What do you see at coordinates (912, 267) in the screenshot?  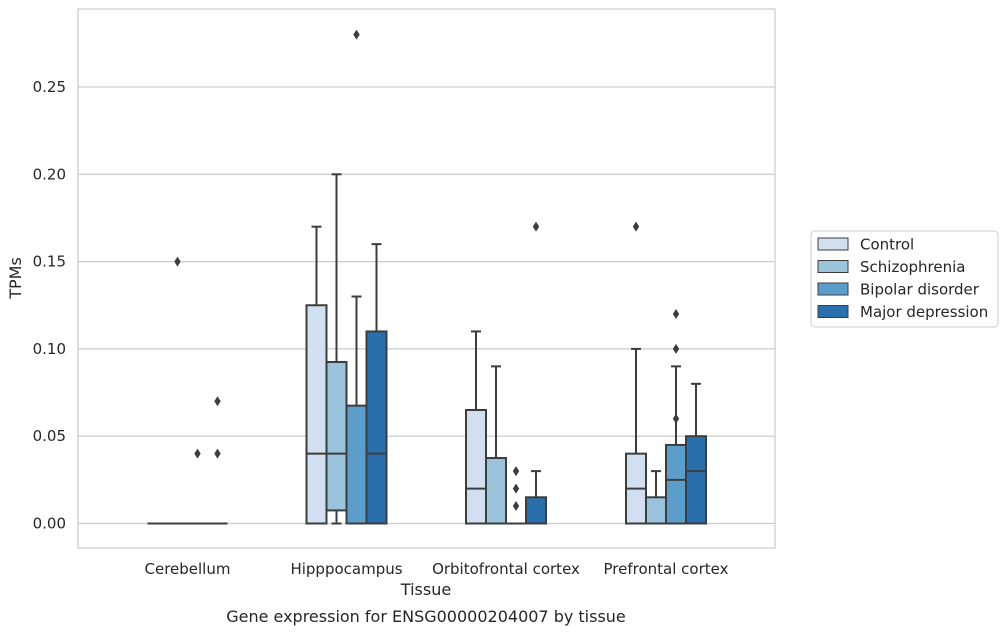 I see `legend-label: Schizophrenia` at bounding box center [912, 267].